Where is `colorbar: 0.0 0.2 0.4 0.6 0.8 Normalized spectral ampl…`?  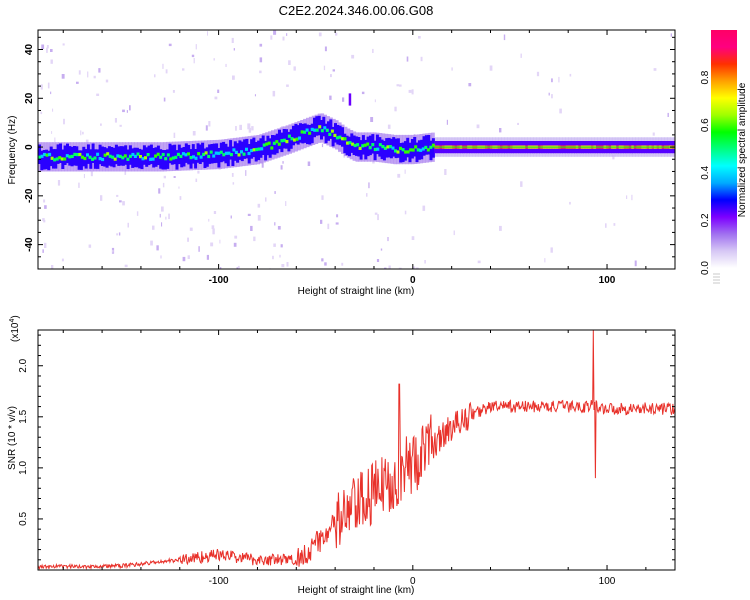
colorbar: 0.0 0.2 0.4 0.6 0.8 Normalized spectral ampl… is located at coordinates (724, 157).